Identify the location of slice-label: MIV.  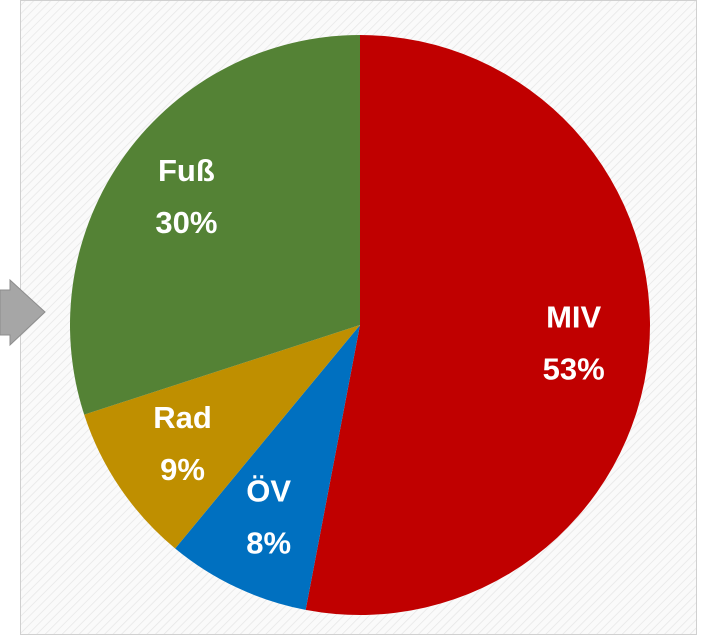
(573, 316).